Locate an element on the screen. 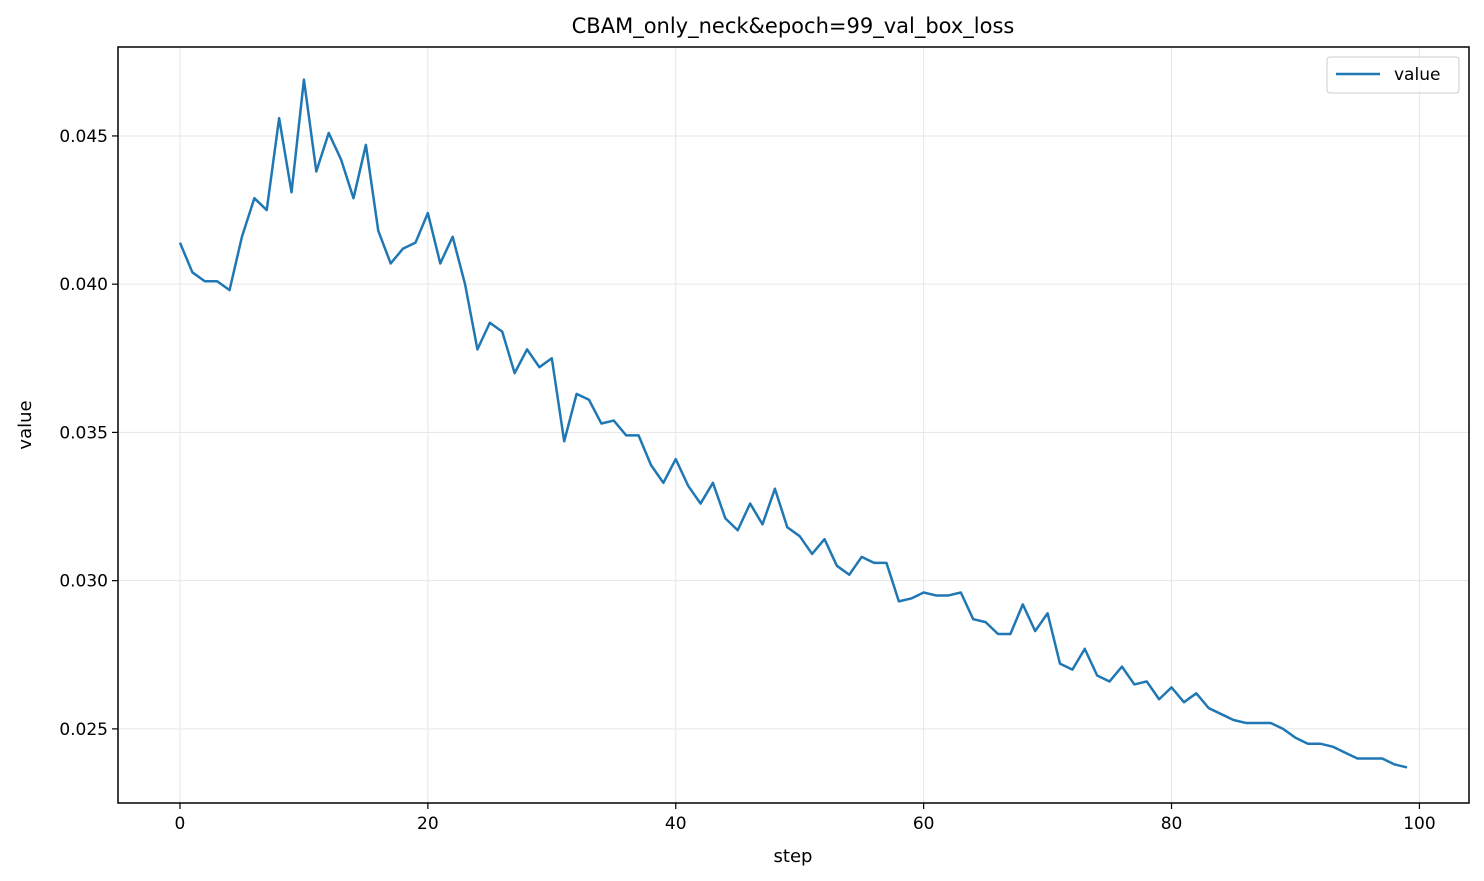 The height and width of the screenshot is (881, 1484). y-tick-label: 0.040 is located at coordinates (83, 285).